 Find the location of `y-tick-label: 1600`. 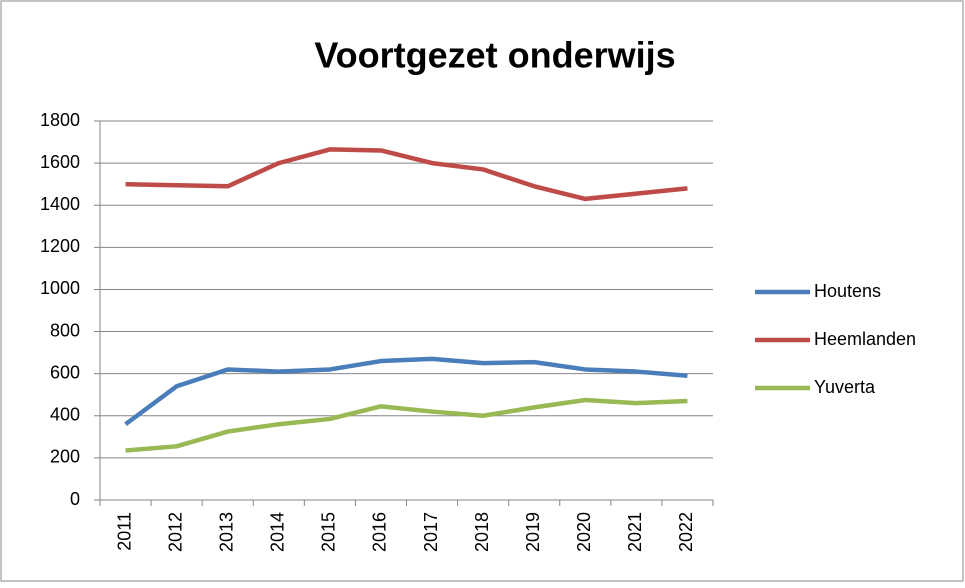

y-tick-label: 1600 is located at coordinates (60, 162).